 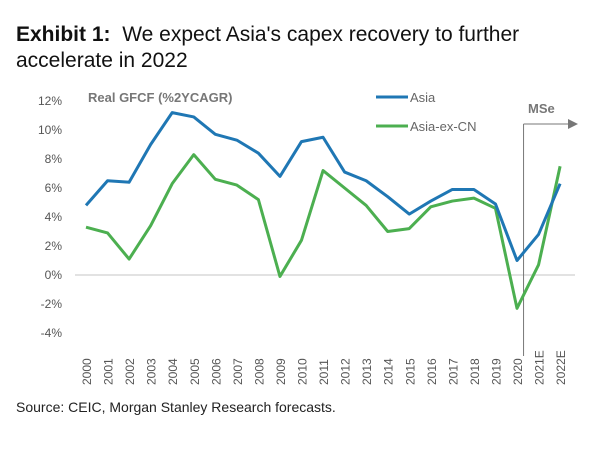 I want to click on x-tick-label: 2004, so click(x=173, y=371).